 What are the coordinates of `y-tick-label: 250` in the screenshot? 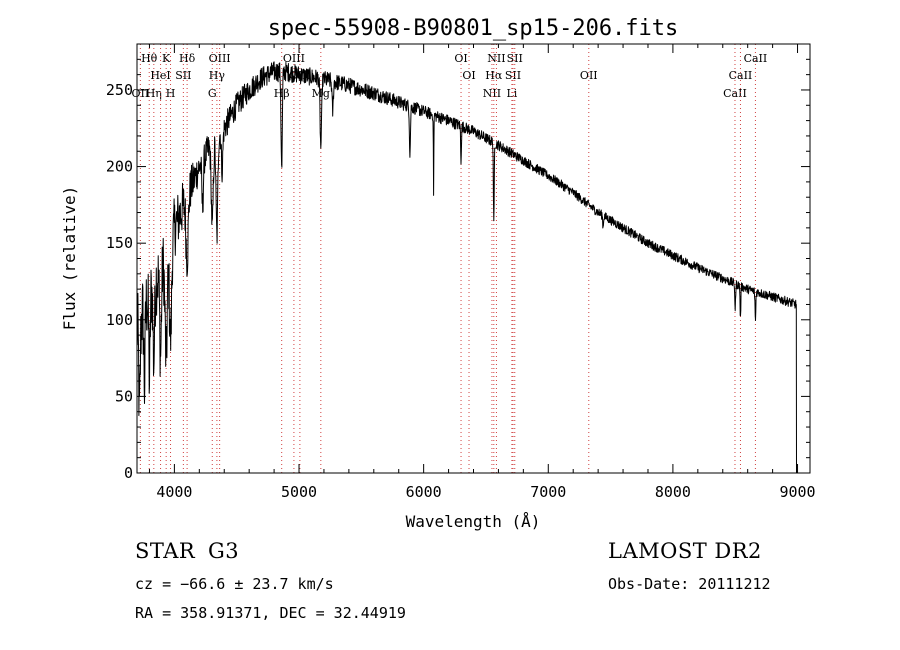 It's located at (119, 90).